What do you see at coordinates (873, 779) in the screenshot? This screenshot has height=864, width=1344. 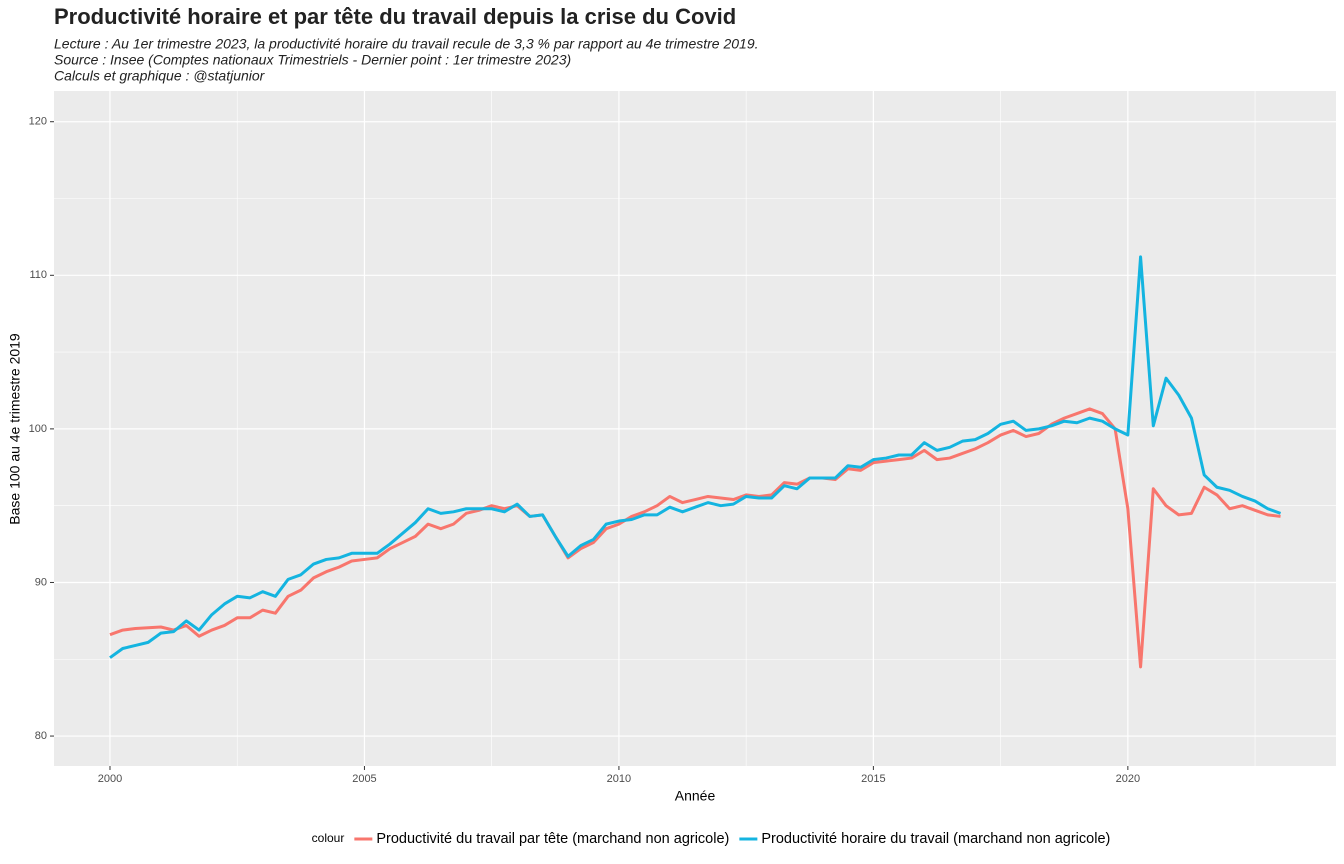 I see `x-tick-label: 2015` at bounding box center [873, 779].